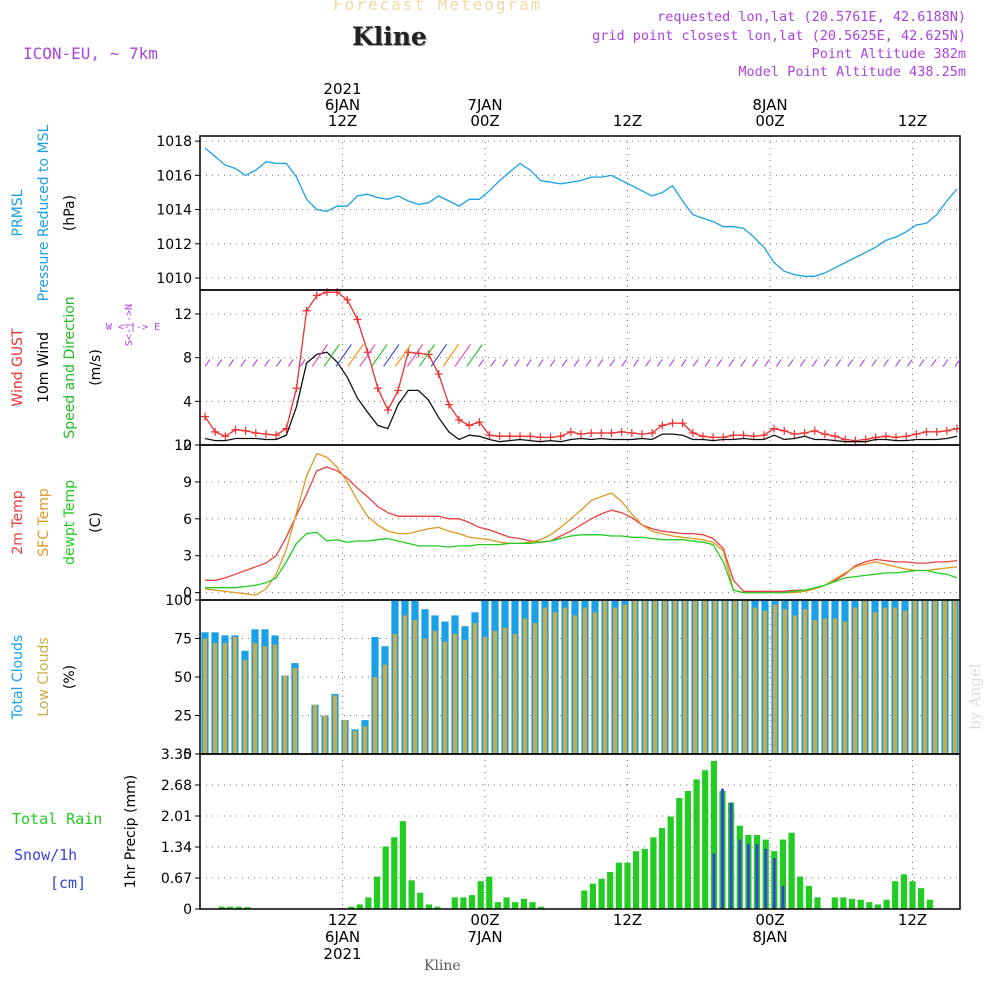 The height and width of the screenshot is (1000, 1000). I want to click on point-altitude: Point Altitude 382m, so click(888, 54).